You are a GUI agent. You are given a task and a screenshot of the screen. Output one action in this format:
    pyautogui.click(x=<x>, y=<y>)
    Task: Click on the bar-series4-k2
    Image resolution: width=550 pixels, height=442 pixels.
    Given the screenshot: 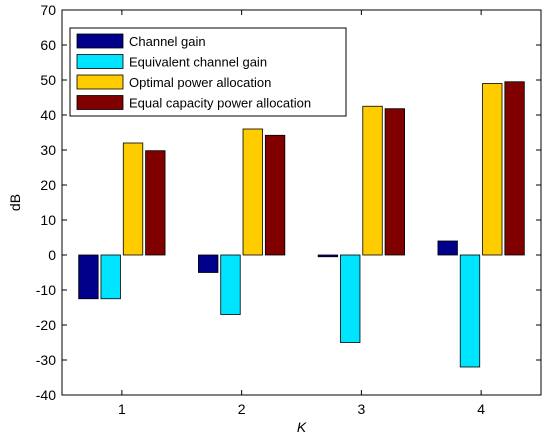 What is the action you would take?
    pyautogui.click(x=275, y=195)
    